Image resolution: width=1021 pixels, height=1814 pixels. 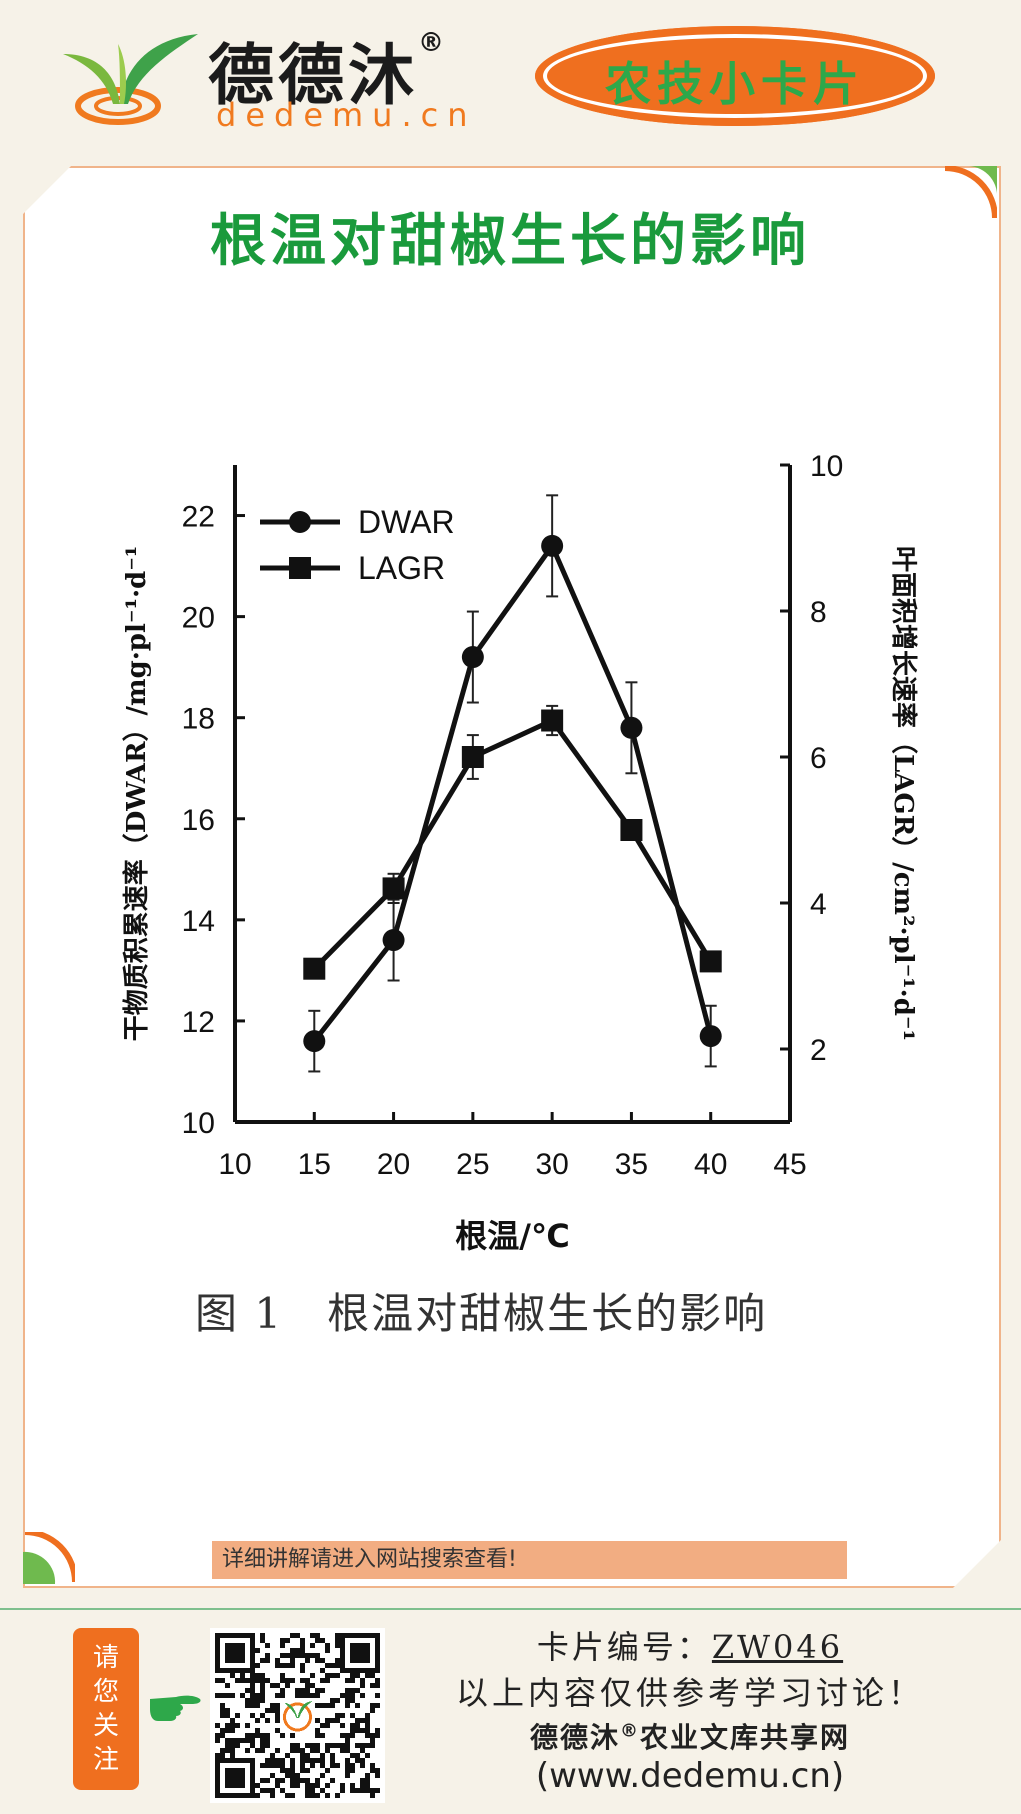 I want to click on card-title: 根温对甜椒生长的影响, so click(x=510, y=241).